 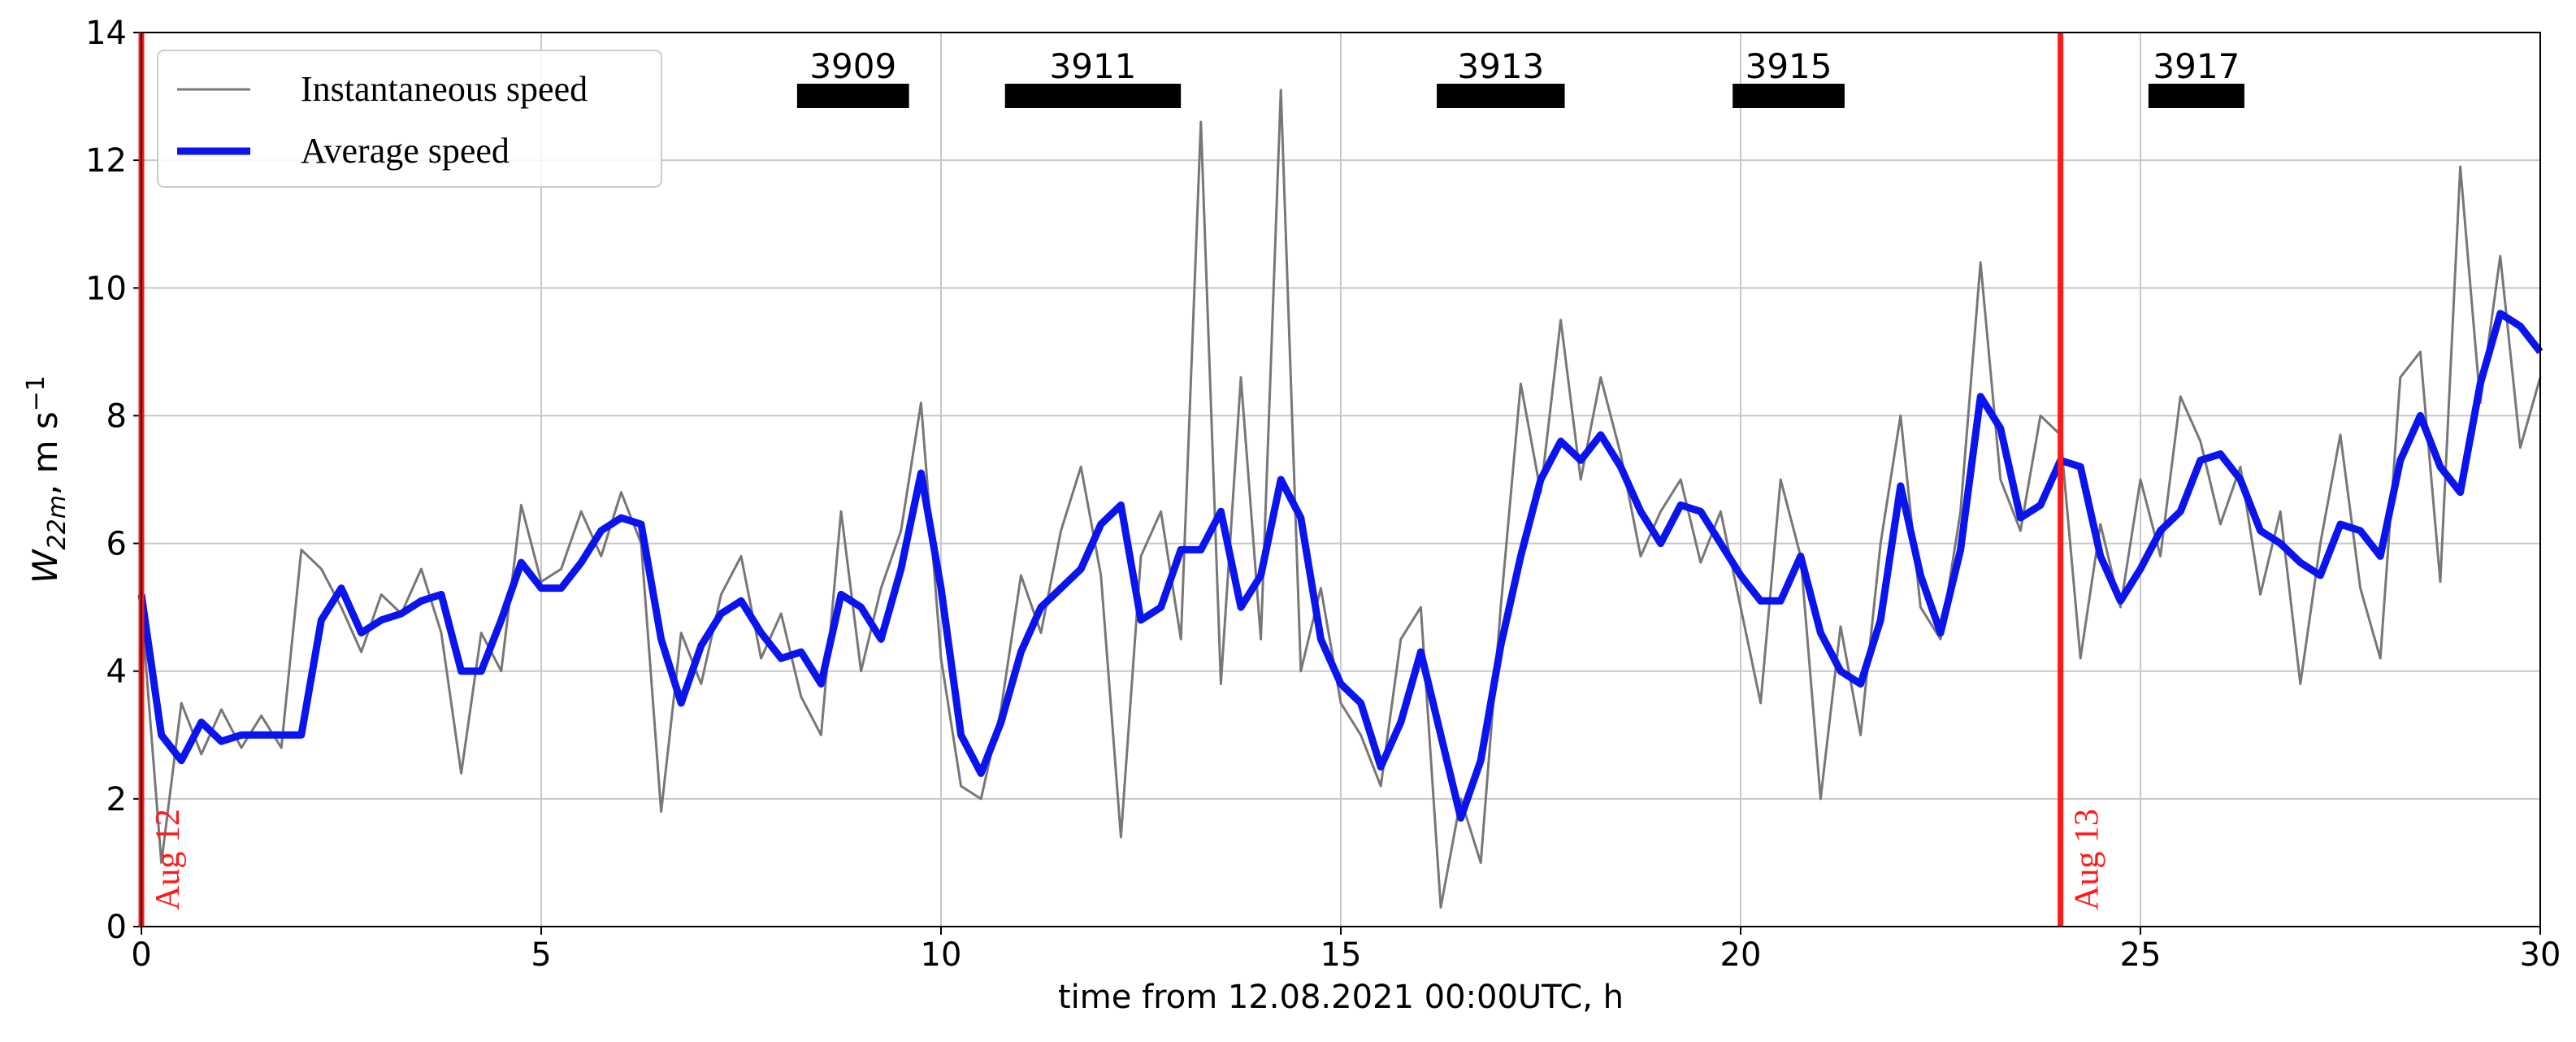 What do you see at coordinates (141, 955) in the screenshot?
I see `x-tick-label: 0` at bounding box center [141, 955].